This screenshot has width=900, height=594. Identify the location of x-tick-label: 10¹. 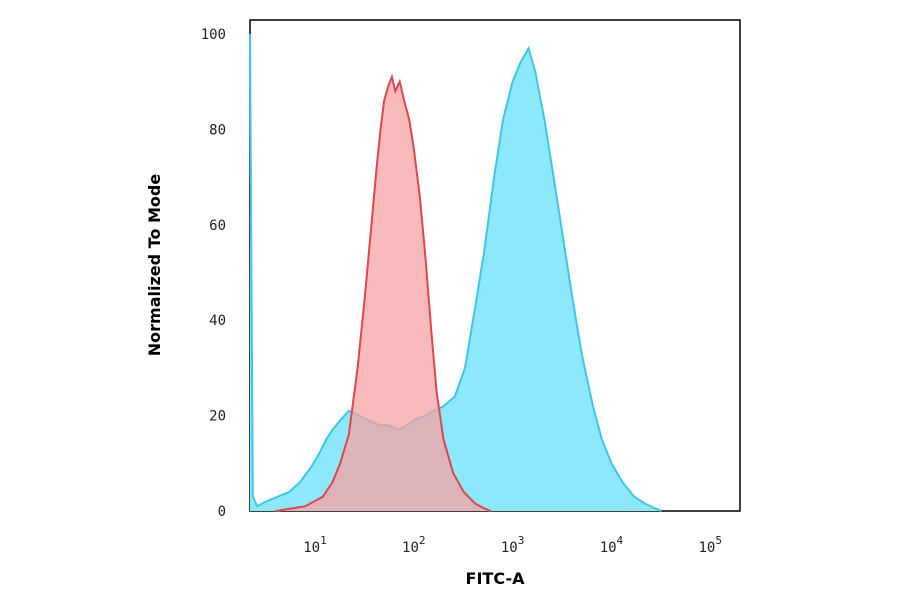
(314, 545).